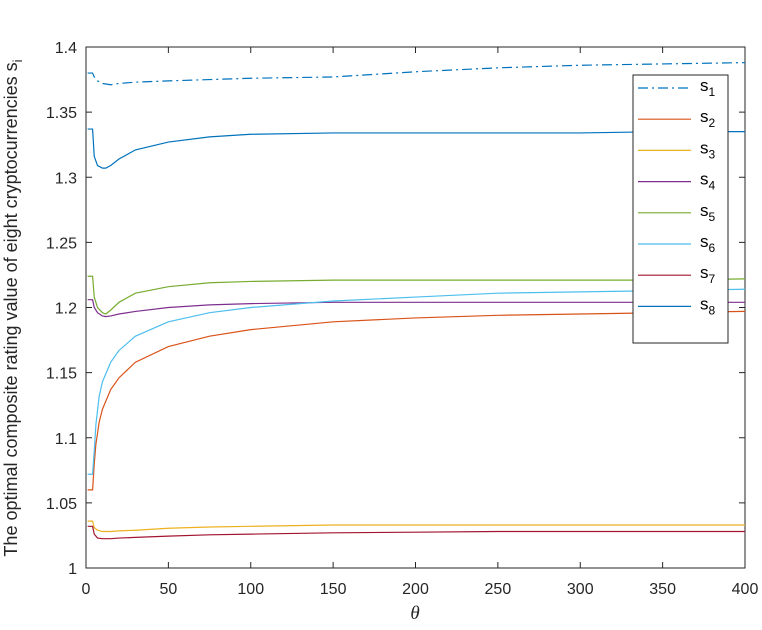 The image size is (762, 630). I want to click on x-tick-label: 250, so click(498, 589).